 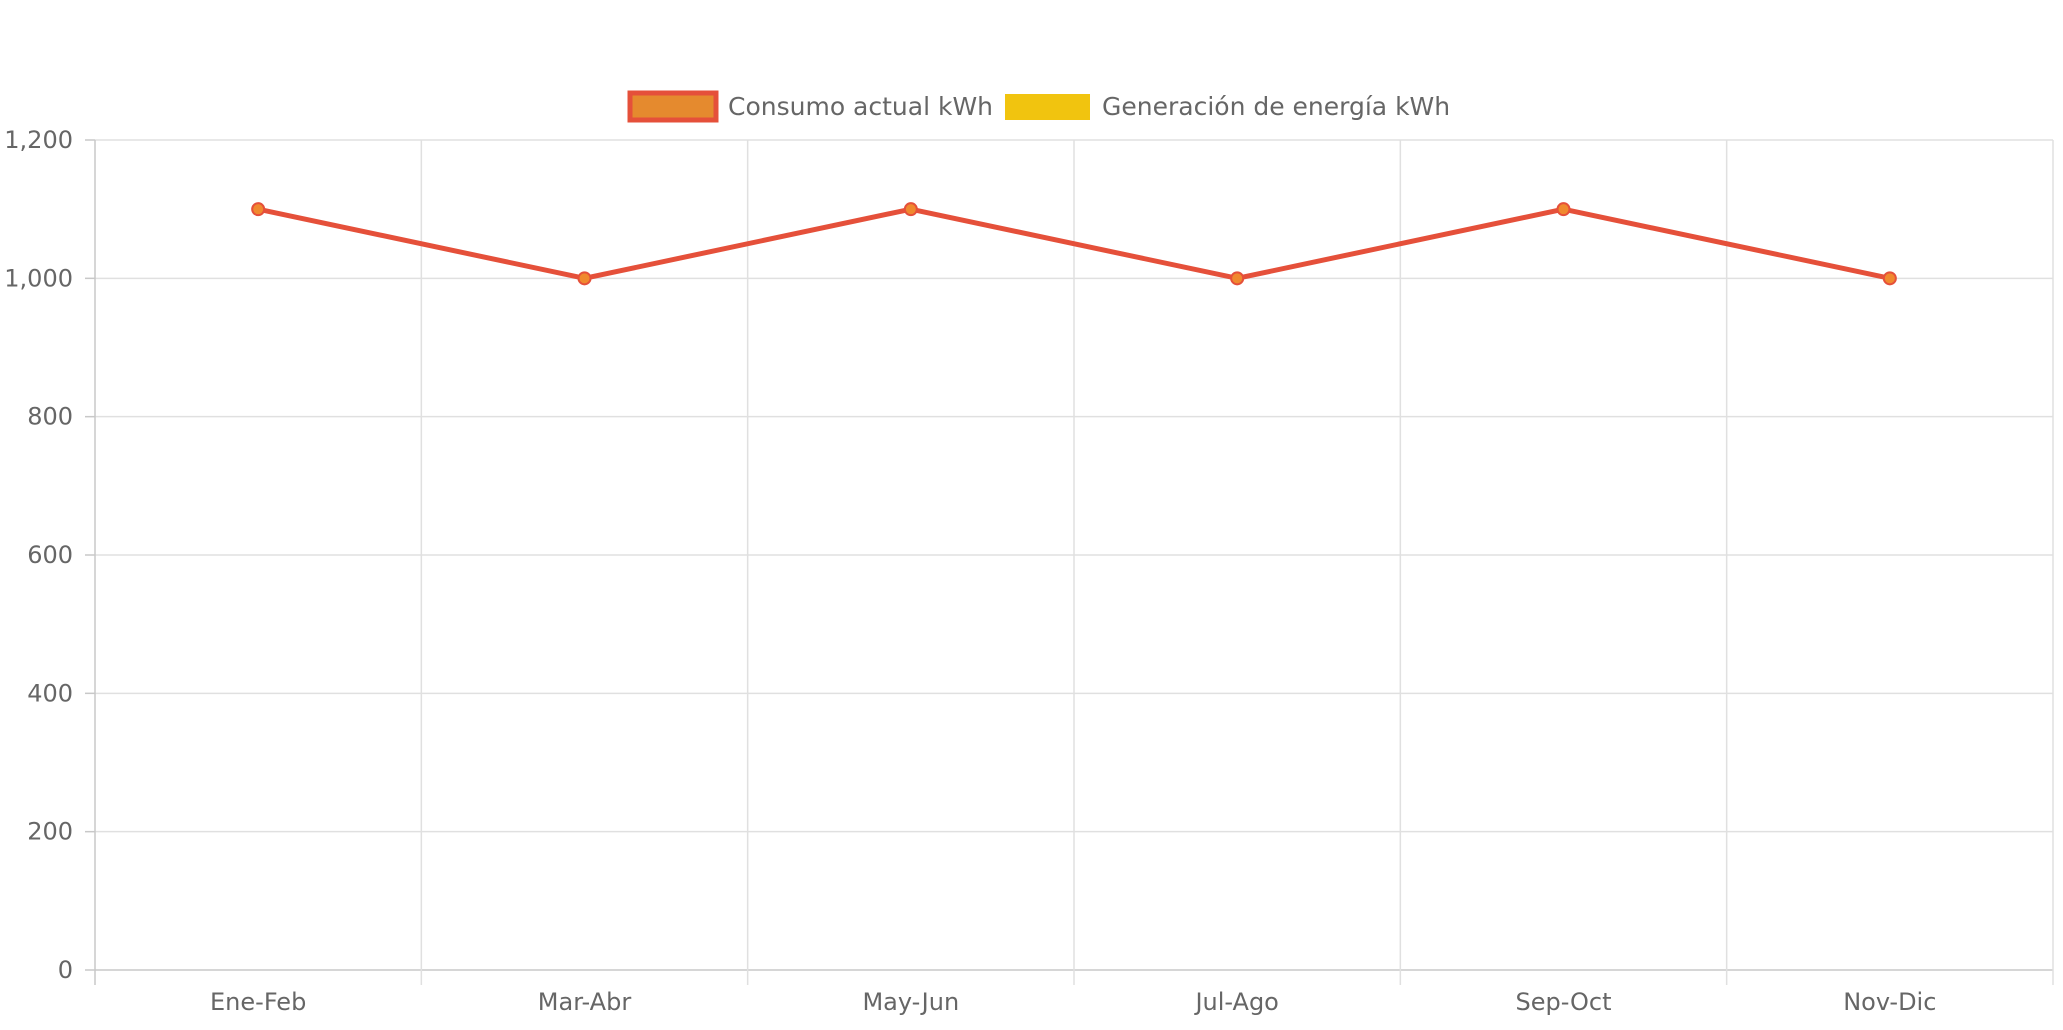 What do you see at coordinates (1889, 1002) in the screenshot?
I see `x-tick-label: Nov-Dic` at bounding box center [1889, 1002].